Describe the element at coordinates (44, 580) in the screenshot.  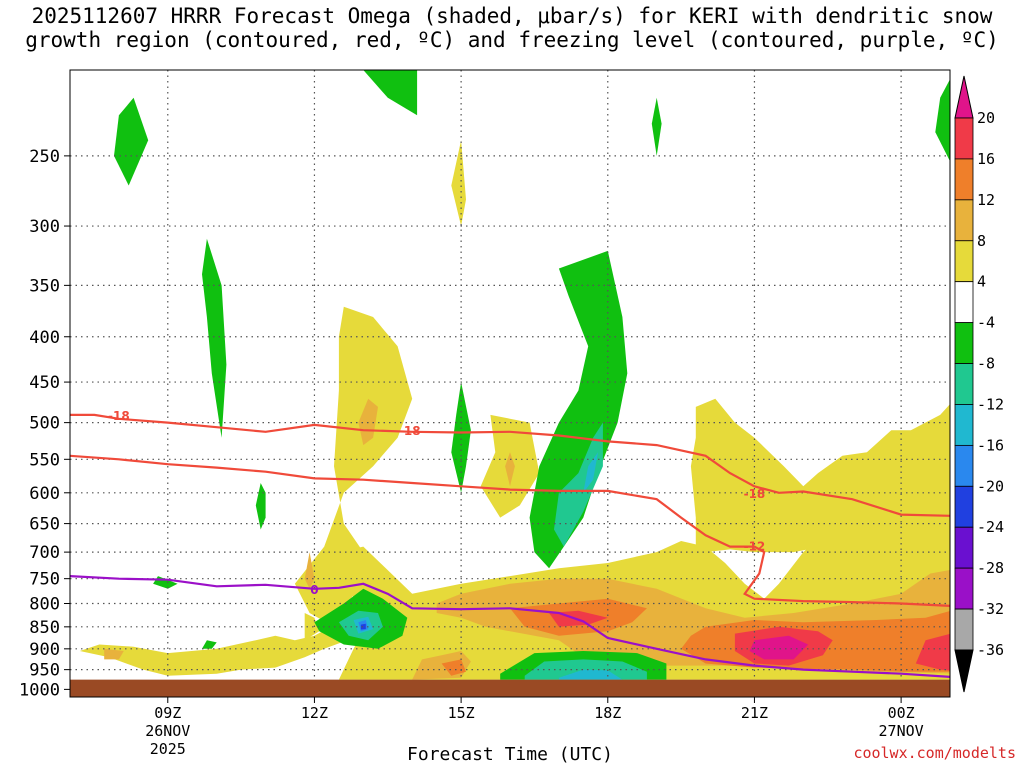
I see `y-tick-label-750: 750` at that location.